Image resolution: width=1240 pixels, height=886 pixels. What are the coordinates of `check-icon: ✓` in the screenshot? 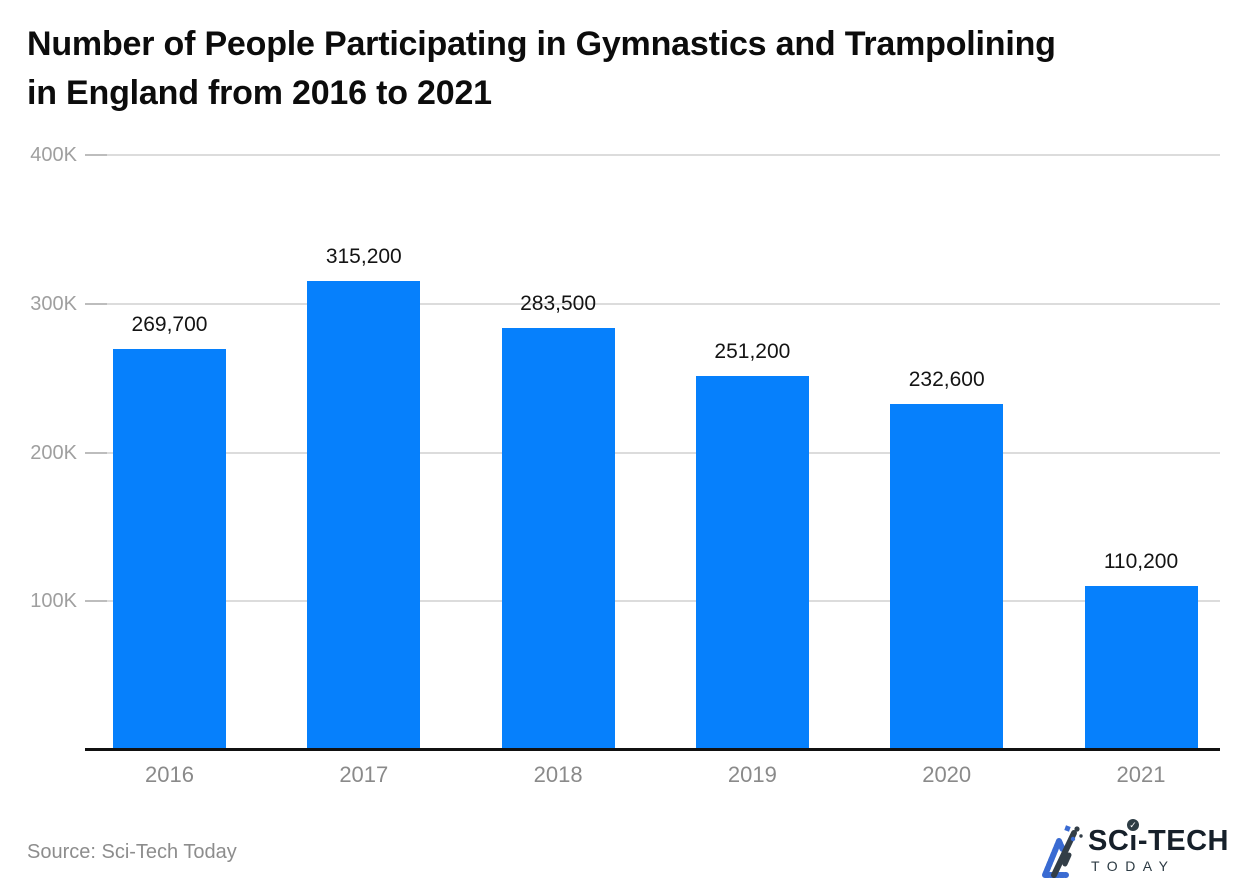 It's located at (1133, 825).